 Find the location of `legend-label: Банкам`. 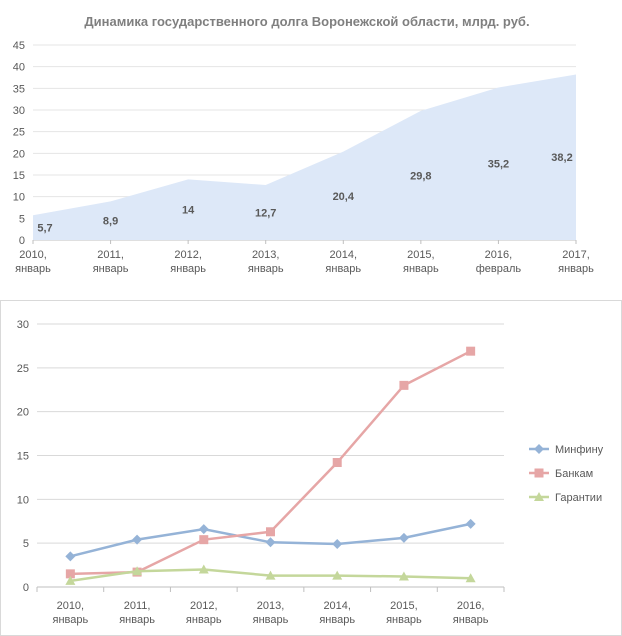

legend-label: Банкам is located at coordinates (574, 474).